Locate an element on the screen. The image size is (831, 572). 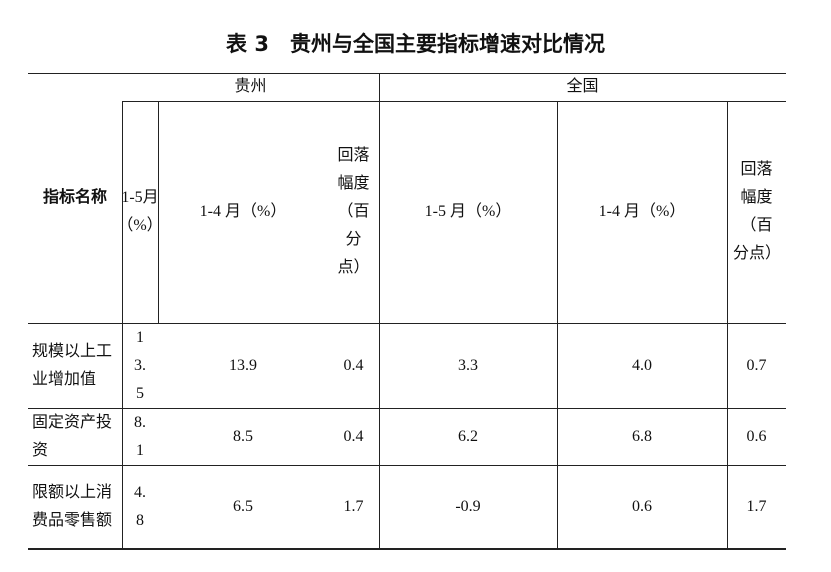
row-label: 规模以上工业增加值 is located at coordinates (72, 365).